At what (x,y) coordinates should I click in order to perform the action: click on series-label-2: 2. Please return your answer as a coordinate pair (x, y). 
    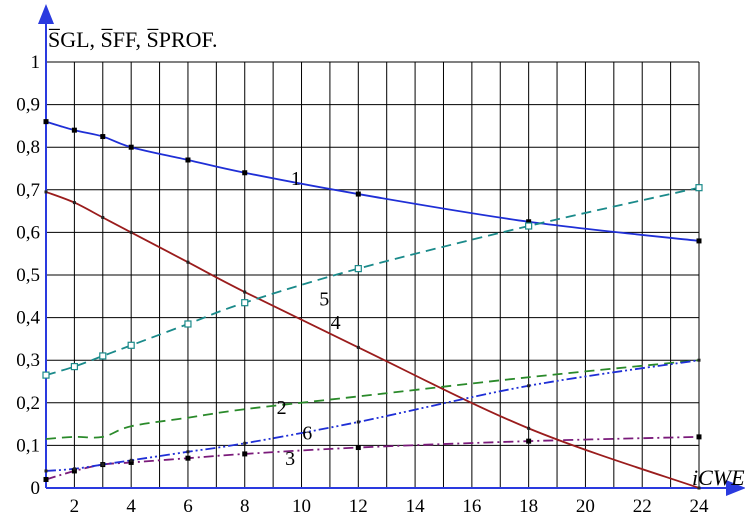
    Looking at the image, I should click on (282, 408).